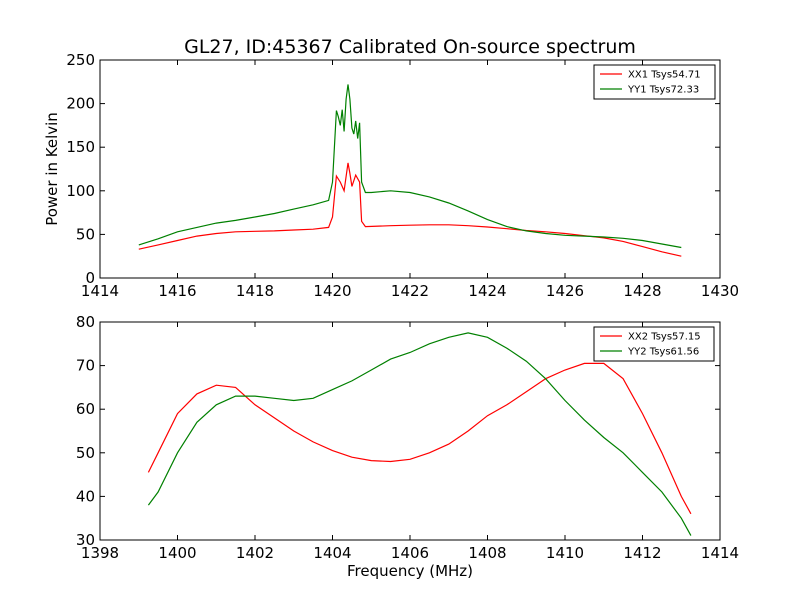  I want to click on series-line-xx1, so click(410, 209).